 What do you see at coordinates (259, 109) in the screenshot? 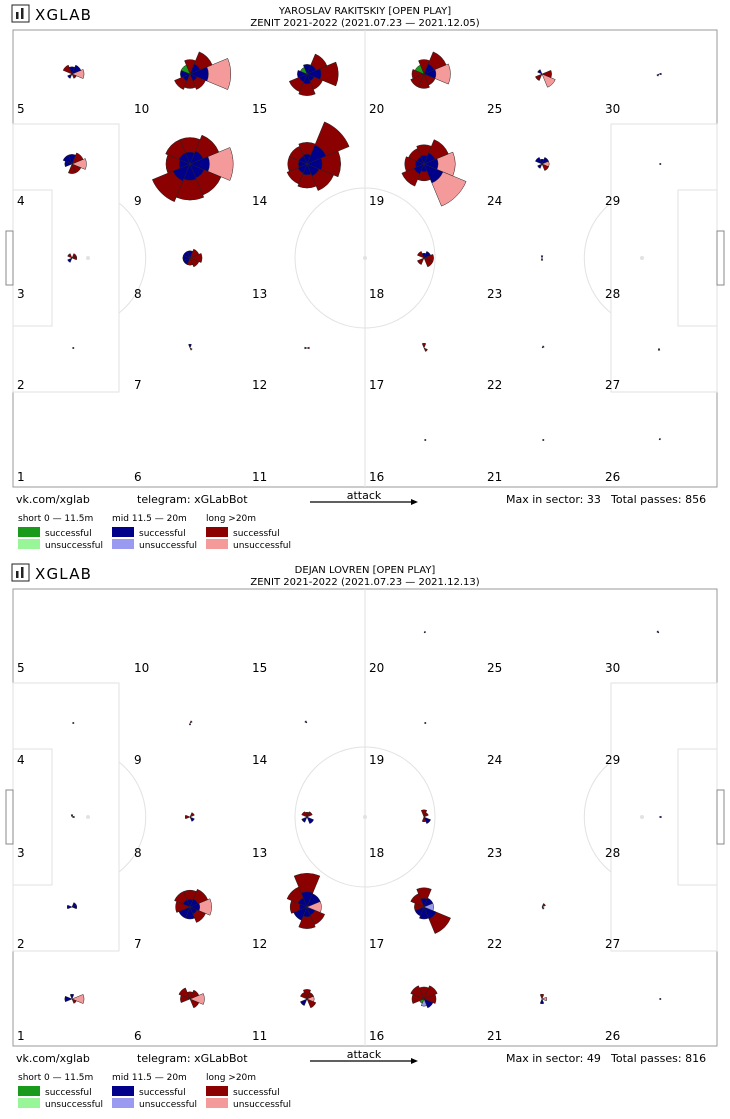
I see `sector-label: 15` at bounding box center [259, 109].